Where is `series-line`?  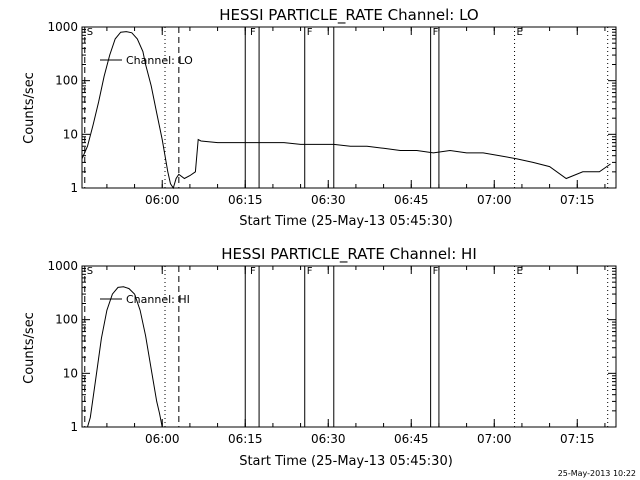 series-line is located at coordinates (125, 357).